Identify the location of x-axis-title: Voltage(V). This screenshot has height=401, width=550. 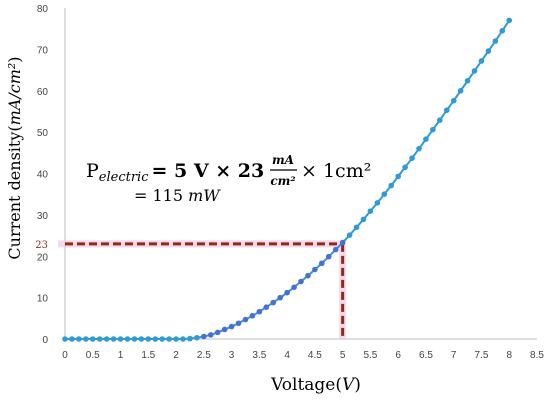
(315, 385).